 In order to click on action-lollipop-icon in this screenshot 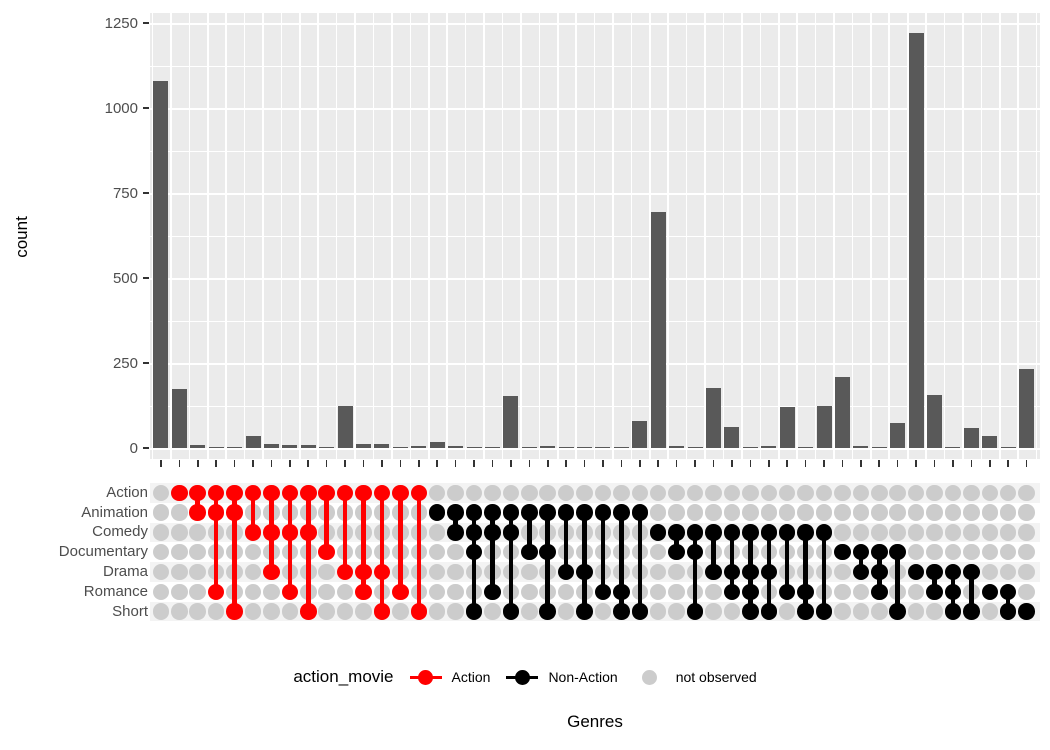, I will do `click(425, 677)`.